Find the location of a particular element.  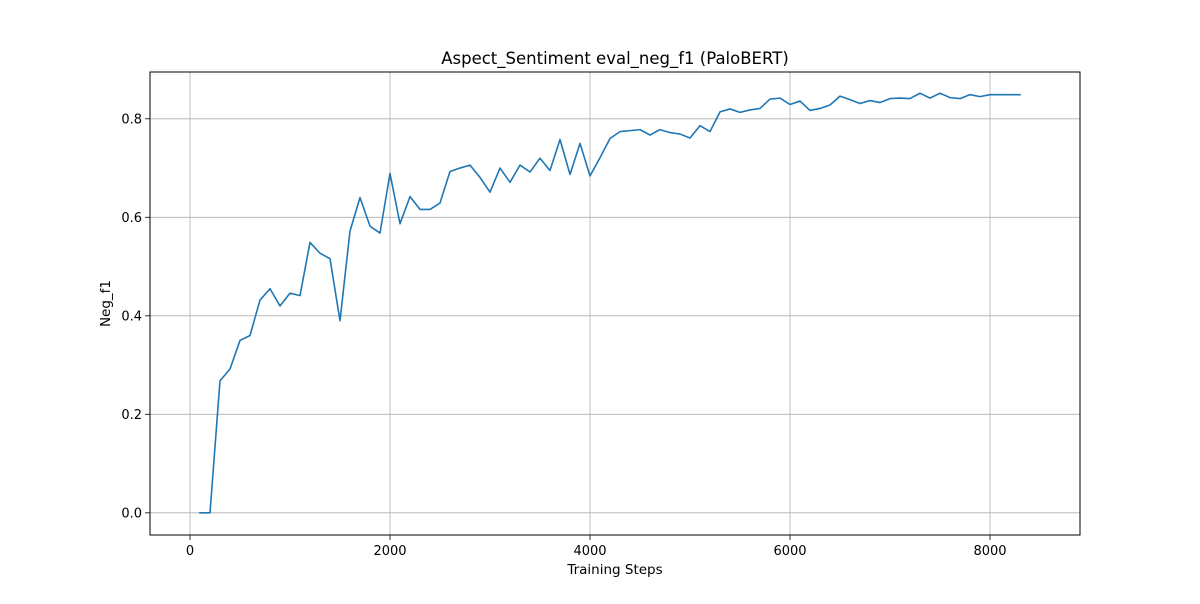

y-tick-label: 0.4 is located at coordinates (131, 316).